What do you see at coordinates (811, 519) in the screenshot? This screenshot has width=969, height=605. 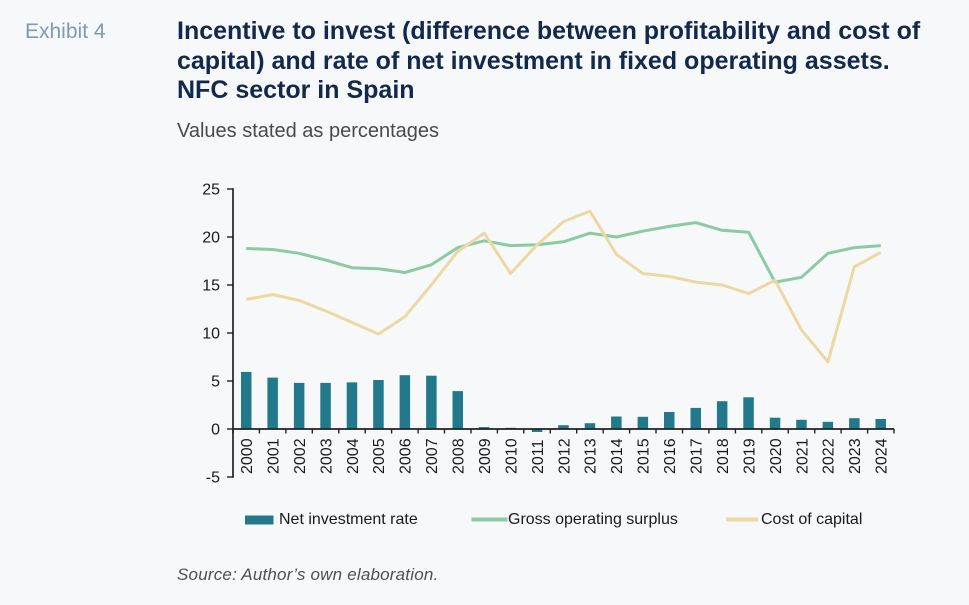 I see `svg-text: Cost of capital` at bounding box center [811, 519].